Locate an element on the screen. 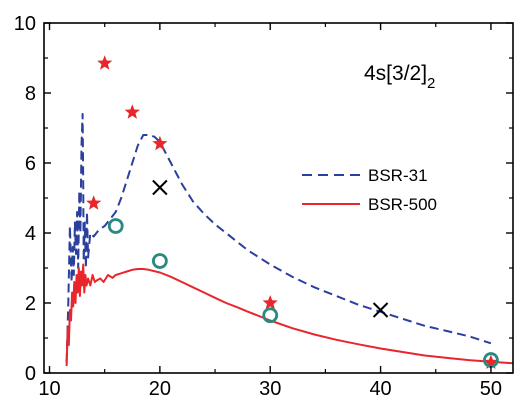  x-tick-label-30: 30 is located at coordinates (270, 389).